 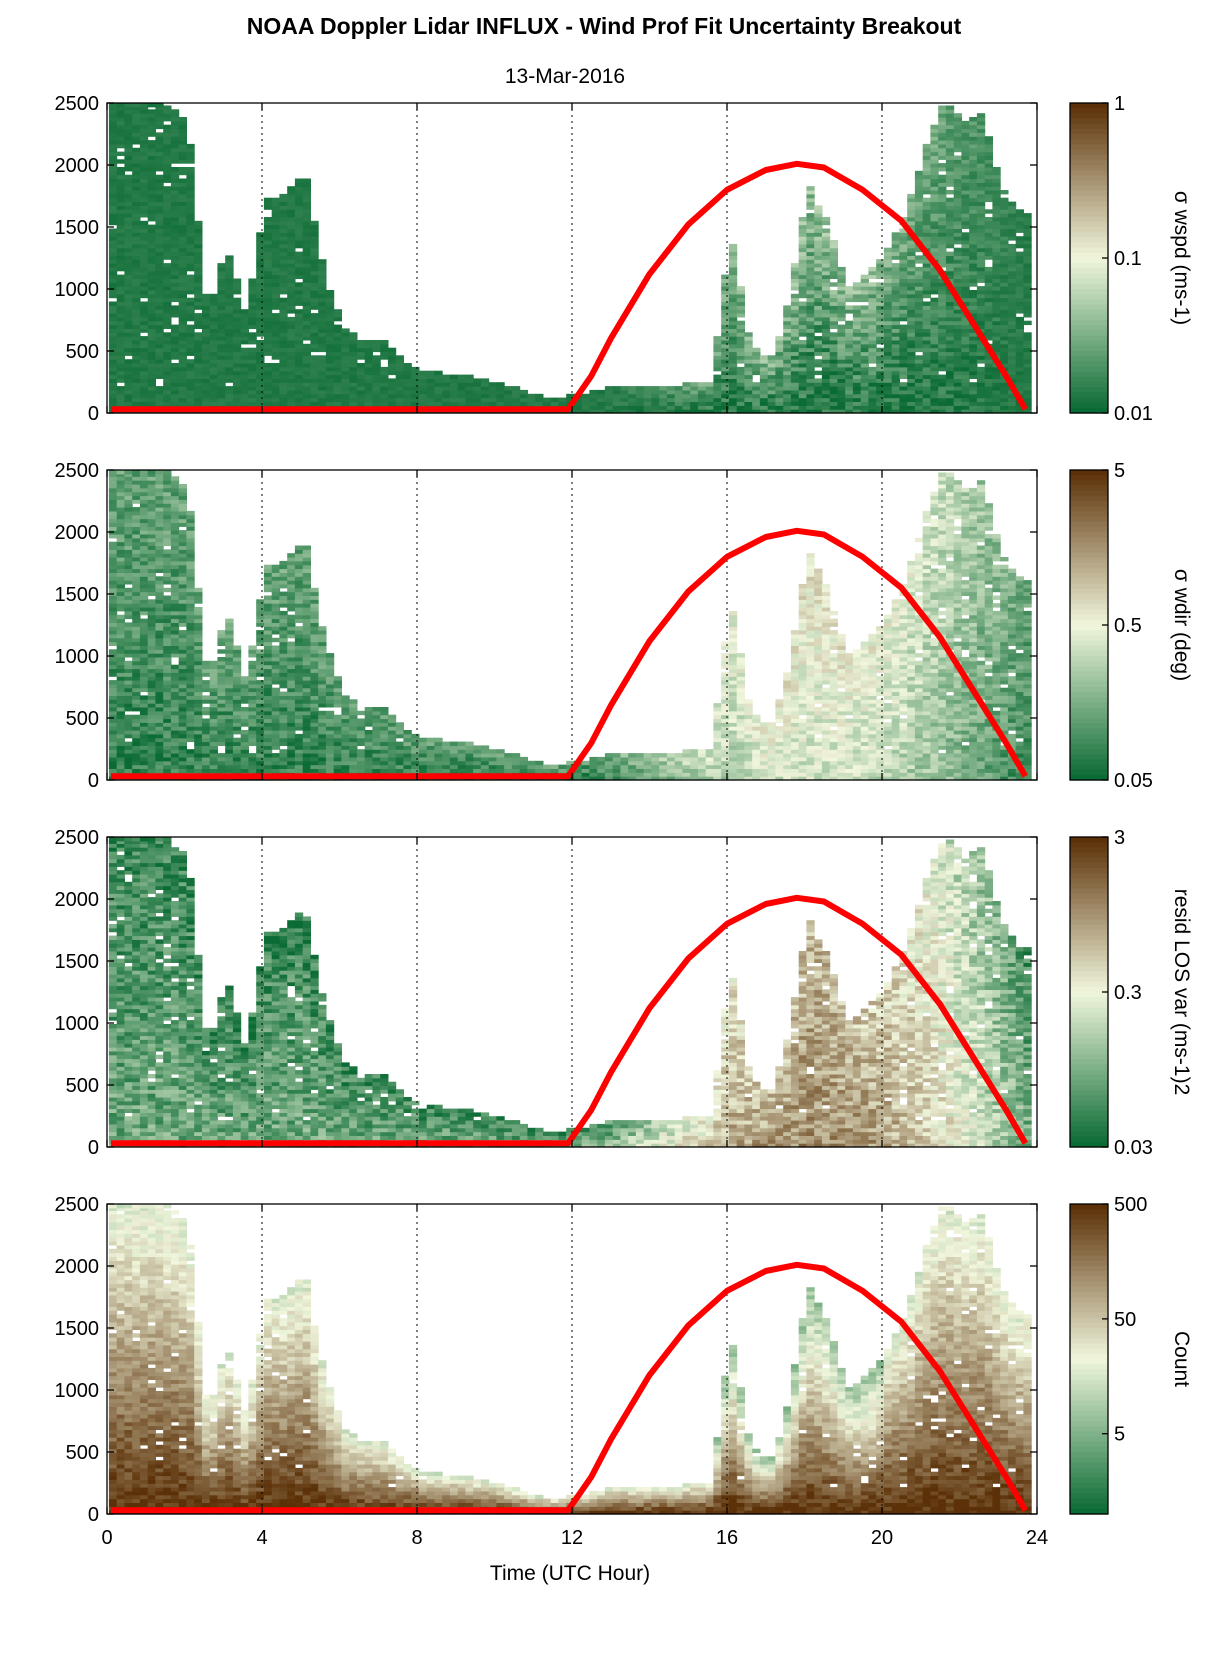 I want to click on colorbar-segment, so click(x=1089, y=199).